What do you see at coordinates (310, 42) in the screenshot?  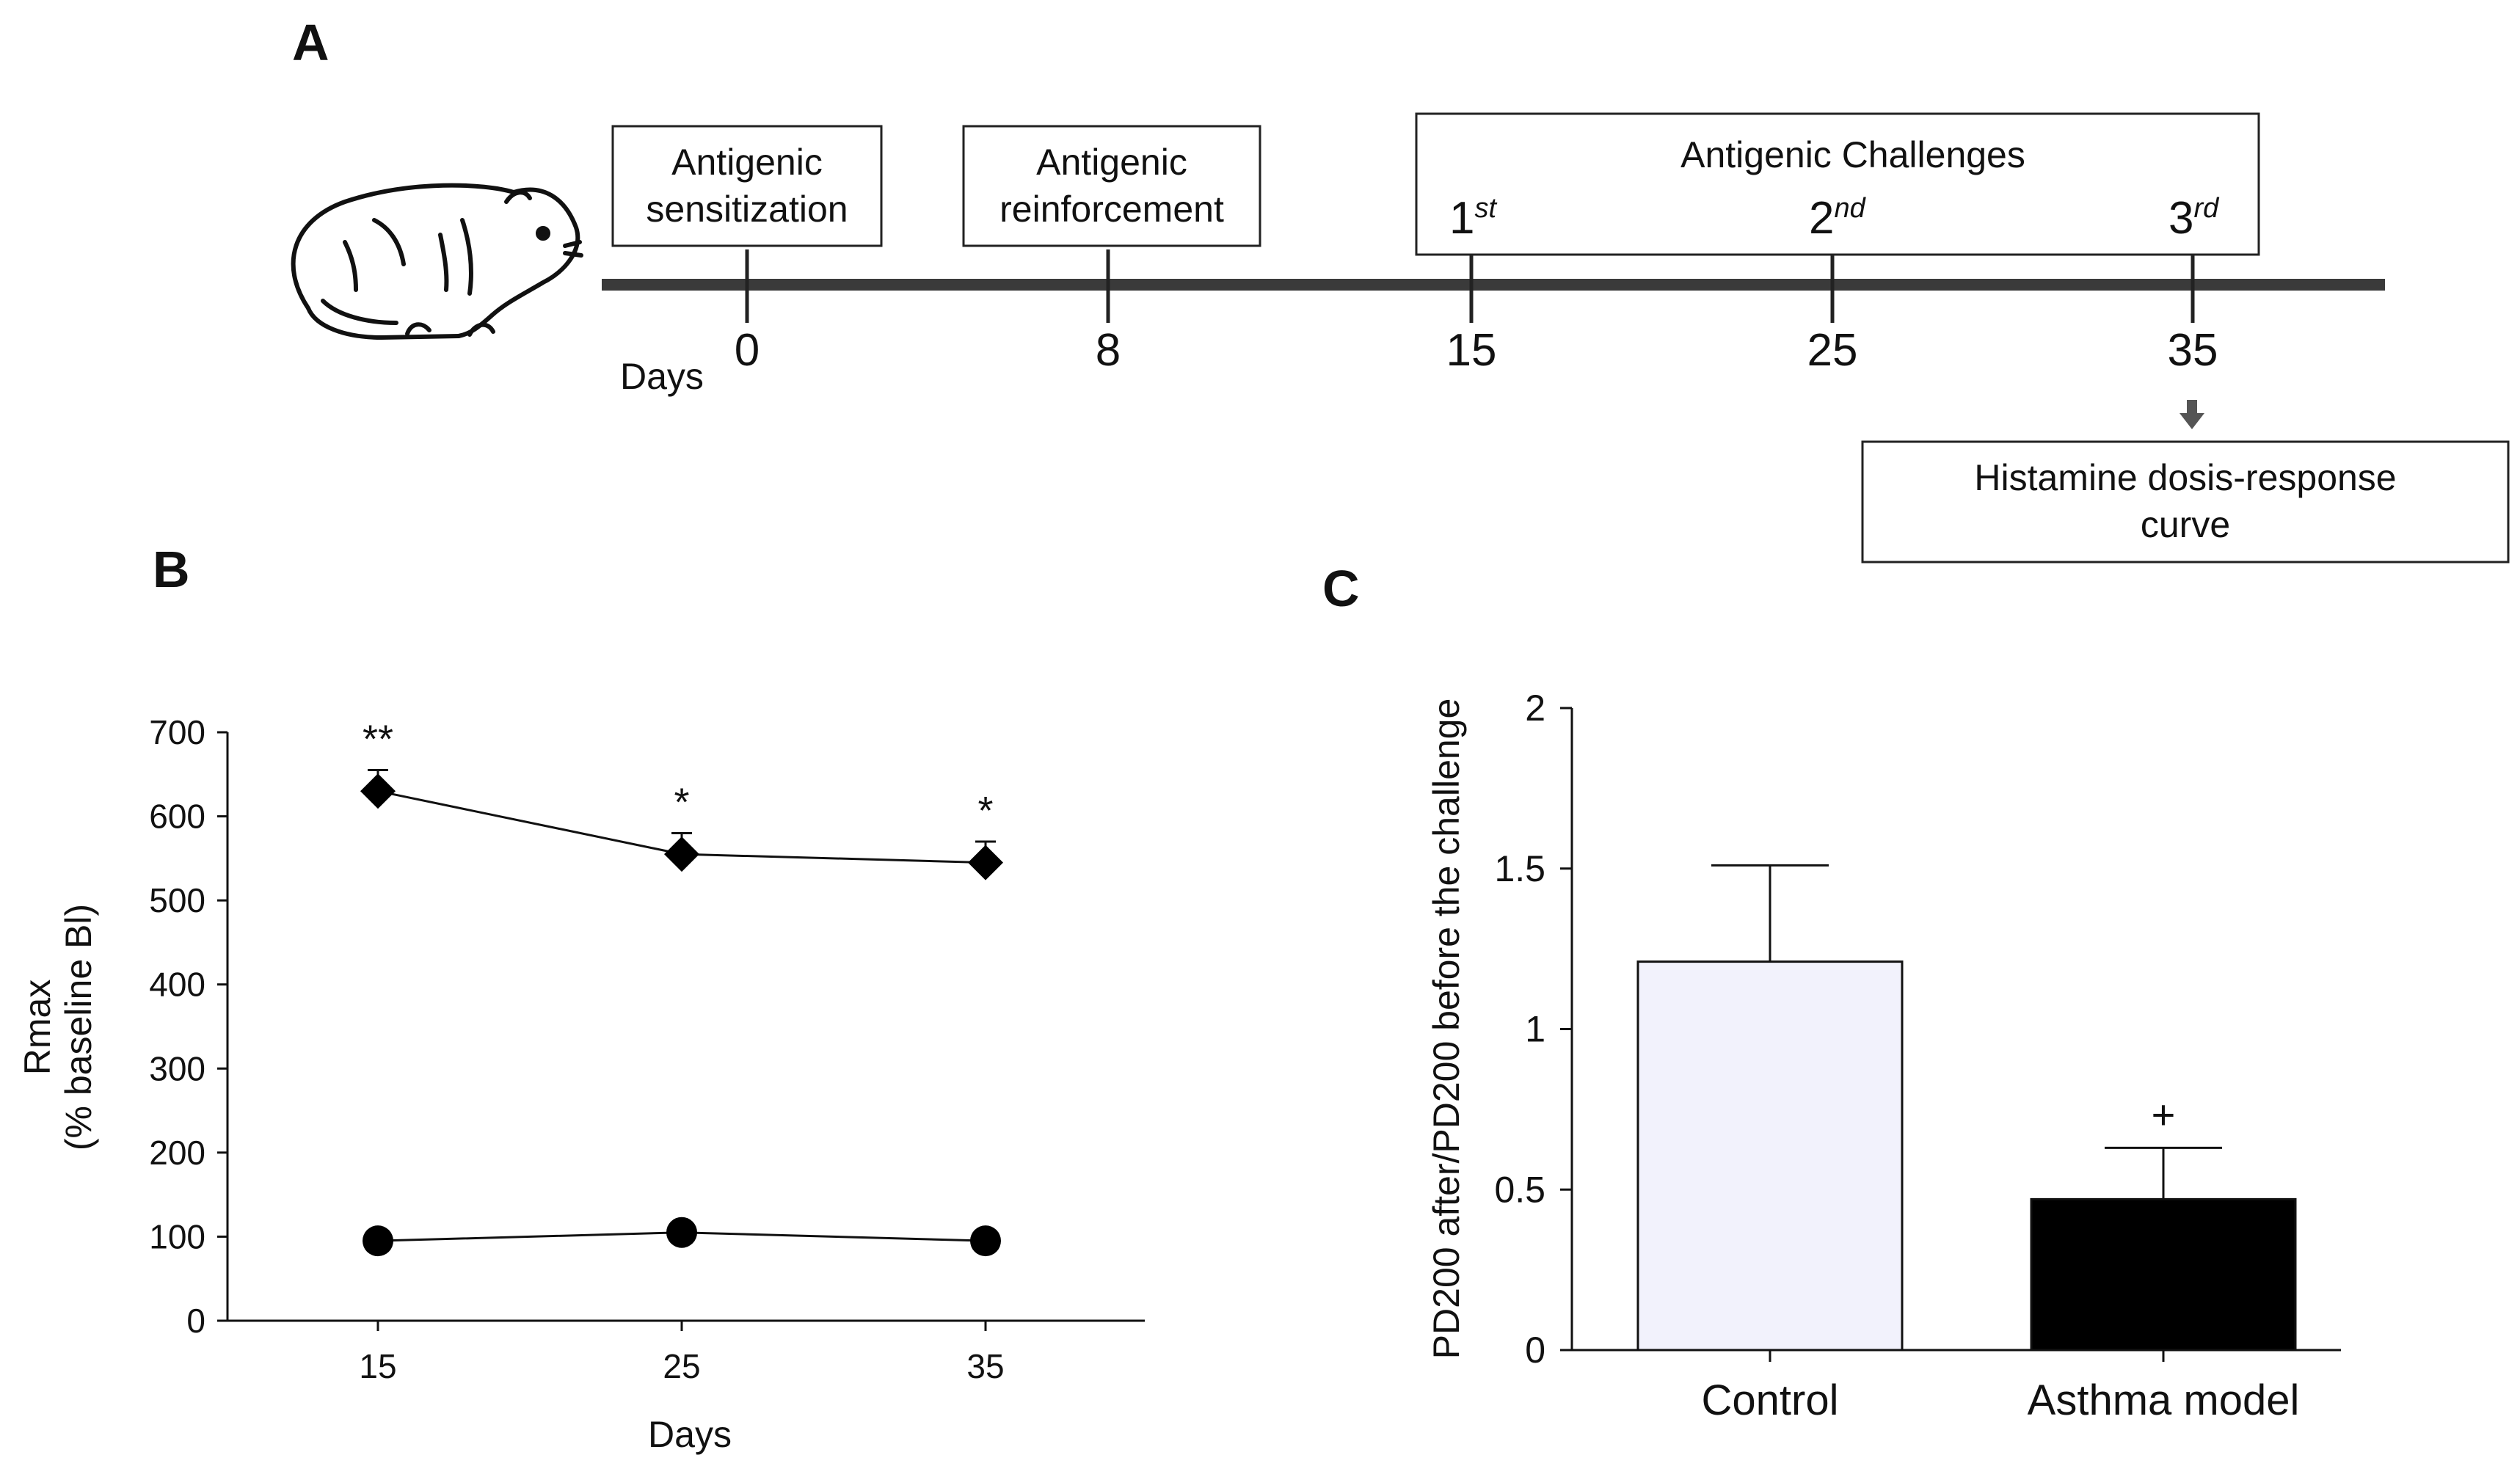 I see `panel-label-a: A` at bounding box center [310, 42].